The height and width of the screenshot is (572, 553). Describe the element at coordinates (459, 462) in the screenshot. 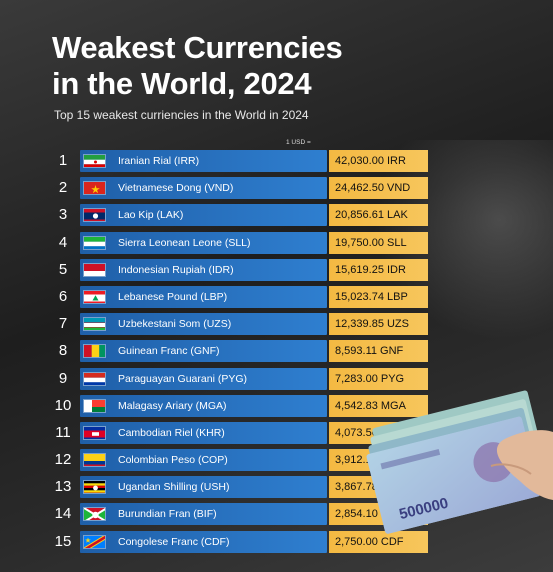

I see `banknotes-in-hand-image: 500000` at that location.